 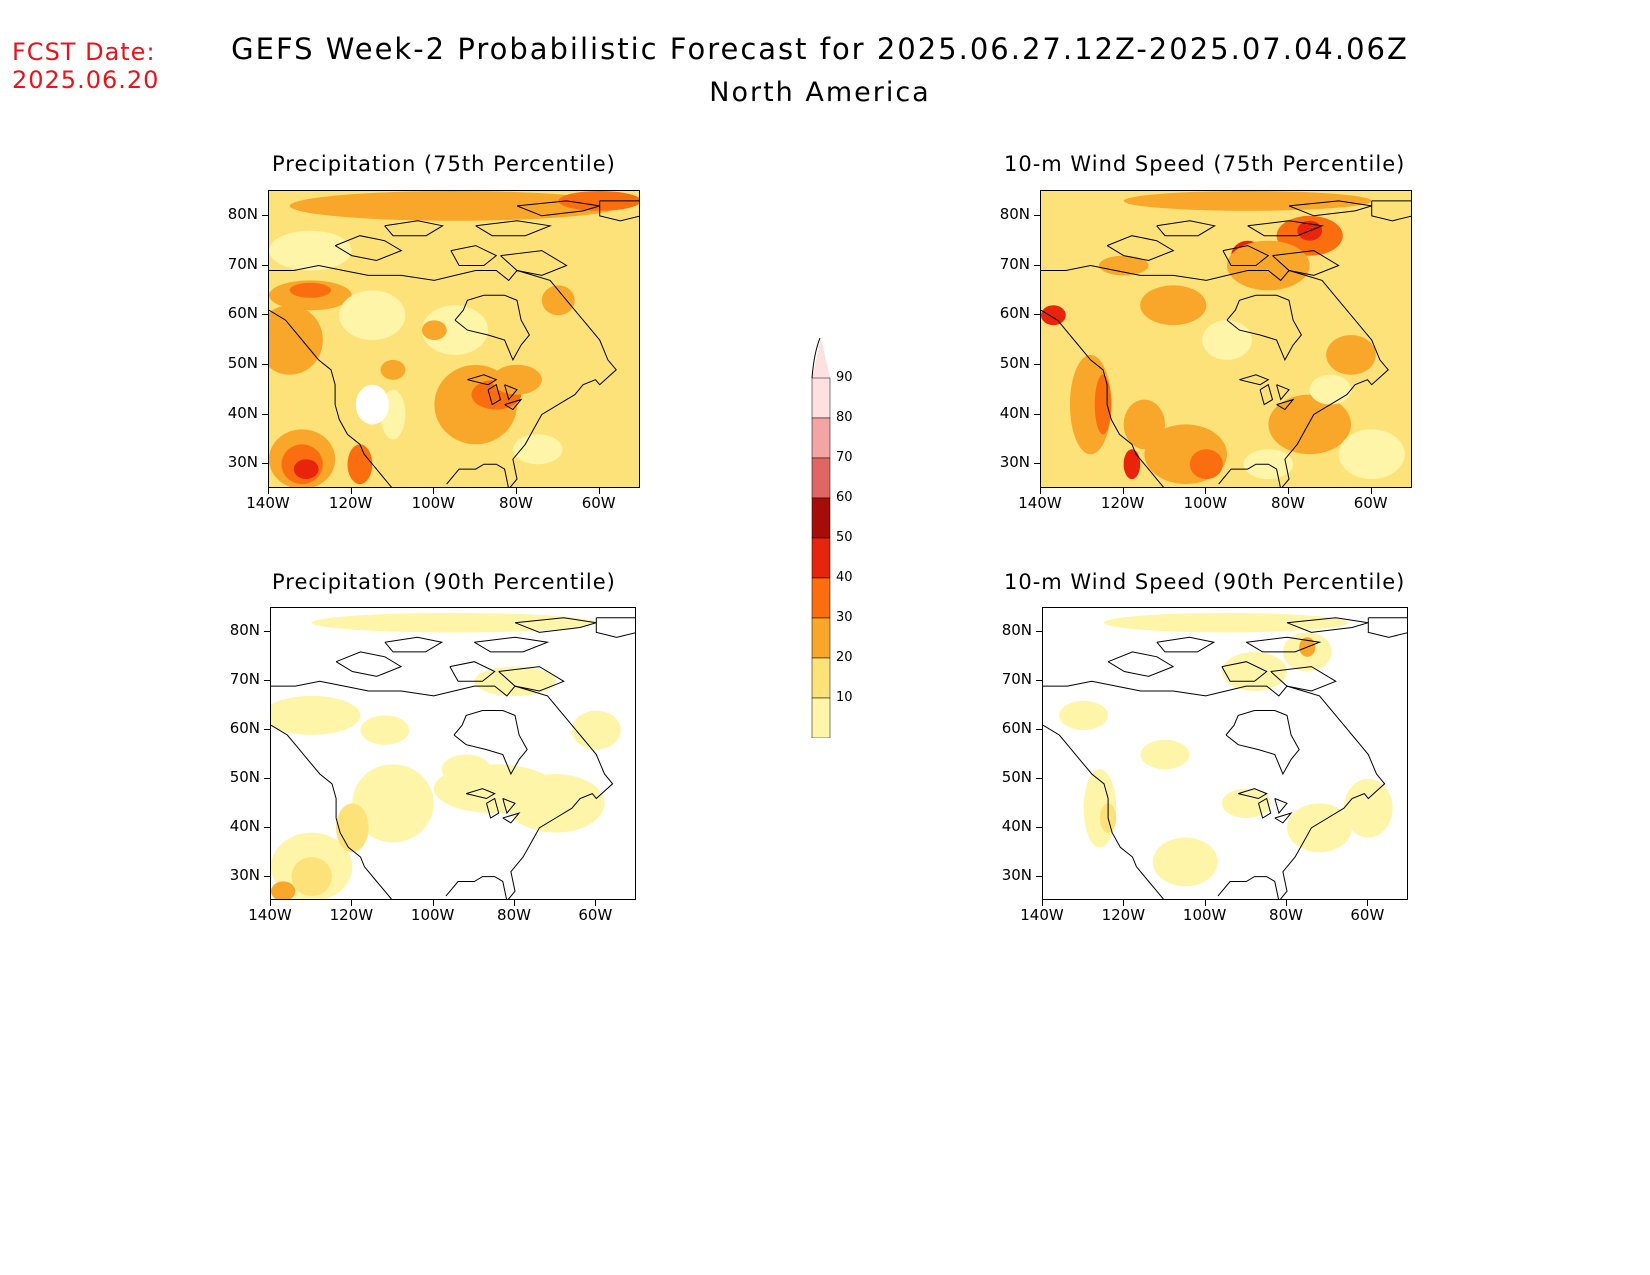 I want to click on lat-tick-label: 50N, so click(x=244, y=776).